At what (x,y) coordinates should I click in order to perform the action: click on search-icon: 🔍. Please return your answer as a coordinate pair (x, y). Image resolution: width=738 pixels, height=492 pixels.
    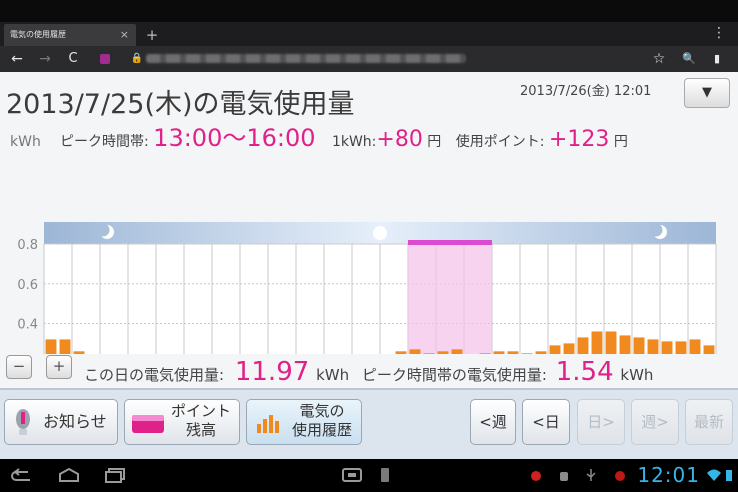
    Looking at the image, I should click on (689, 58).